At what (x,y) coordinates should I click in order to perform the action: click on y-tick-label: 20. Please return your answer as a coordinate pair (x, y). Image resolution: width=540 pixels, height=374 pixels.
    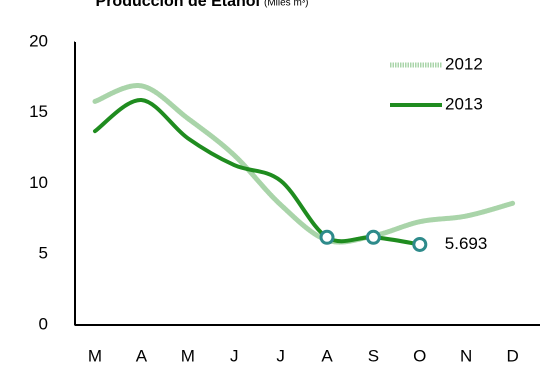
    Looking at the image, I should click on (38, 40).